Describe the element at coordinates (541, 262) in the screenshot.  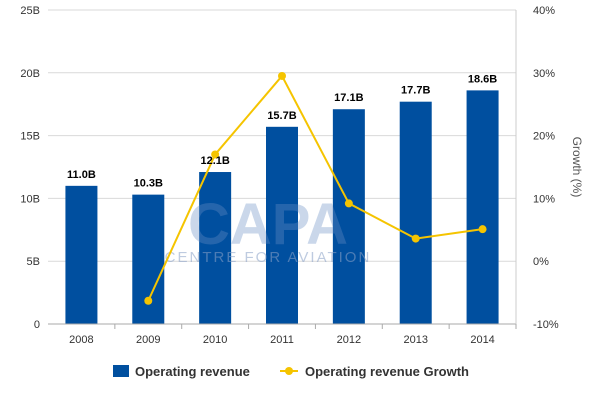
I see `y-right-tick-label: 0%` at that location.